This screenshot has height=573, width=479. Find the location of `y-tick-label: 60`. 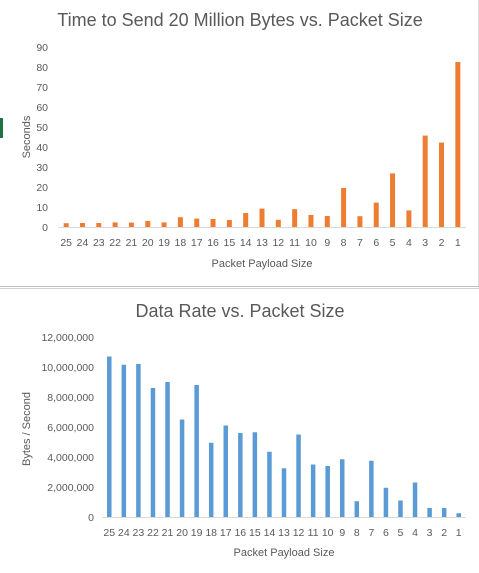

y-tick-label: 60 is located at coordinates (42, 108).